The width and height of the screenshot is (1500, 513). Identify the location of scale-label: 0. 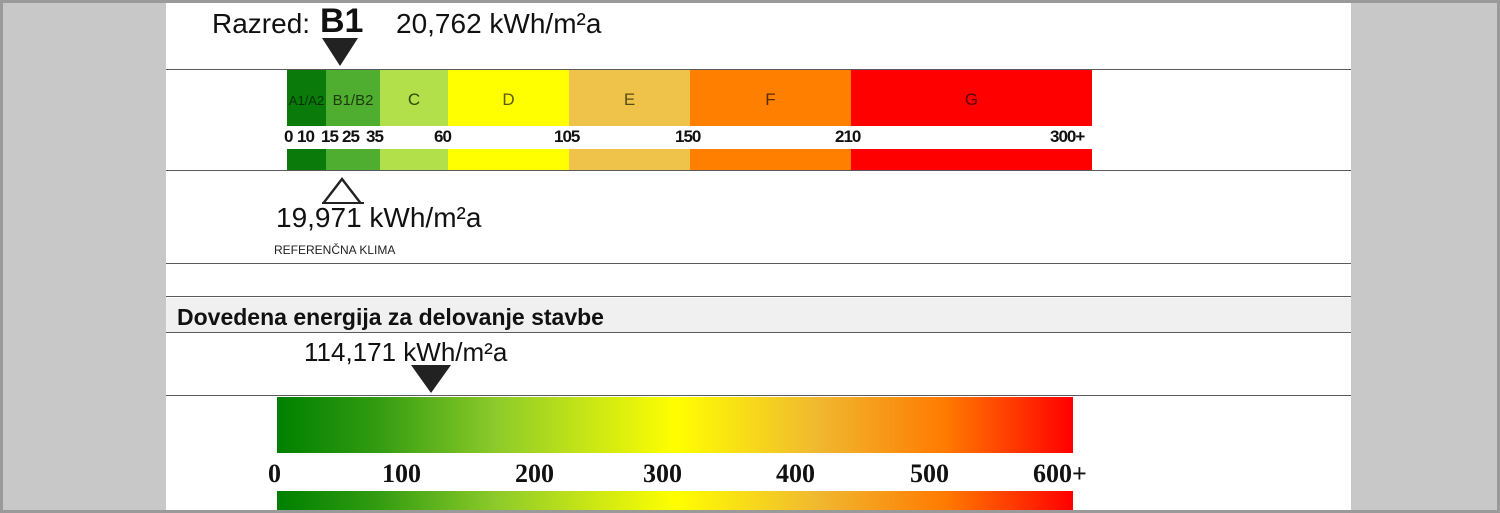
(274, 473).